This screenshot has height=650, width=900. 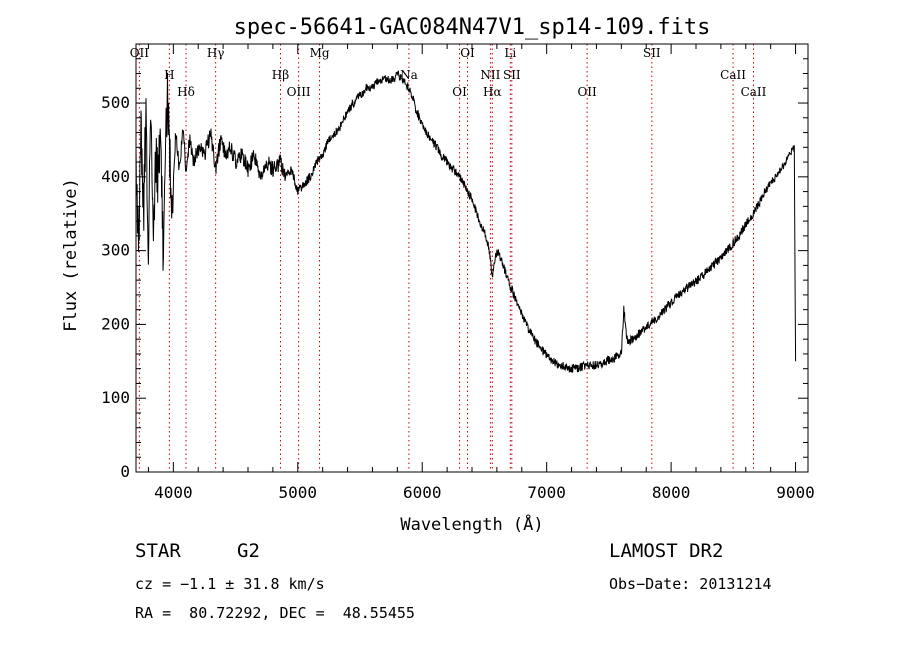 I want to click on obs-date: Obs−Date: 20131214, so click(x=690, y=584).